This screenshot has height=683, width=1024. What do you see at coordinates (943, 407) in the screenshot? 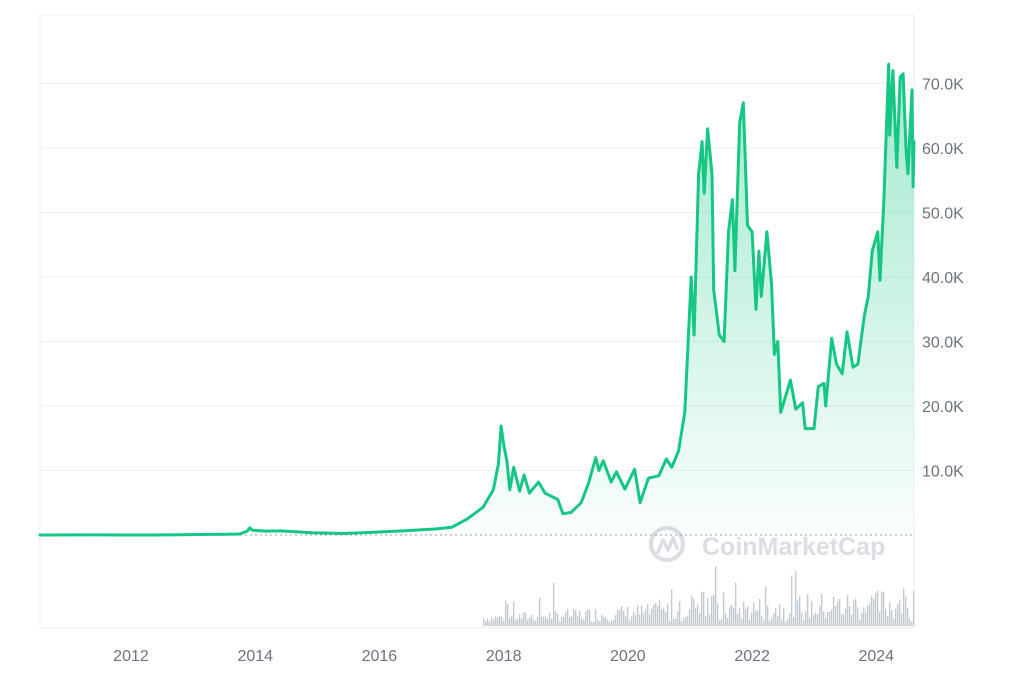
I see `y-tick-label: 20.0K` at bounding box center [943, 407].